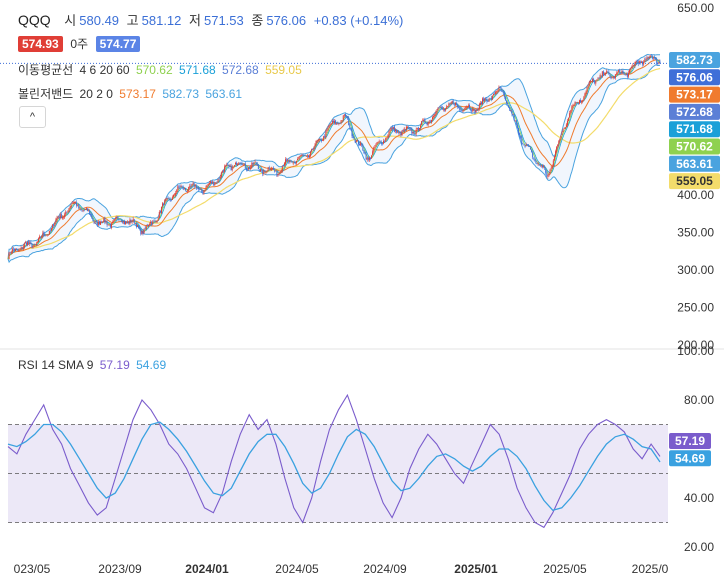  What do you see at coordinates (79, 43) in the screenshot?
I see `quote-row: 574.93 0주 574.77` at bounding box center [79, 43].